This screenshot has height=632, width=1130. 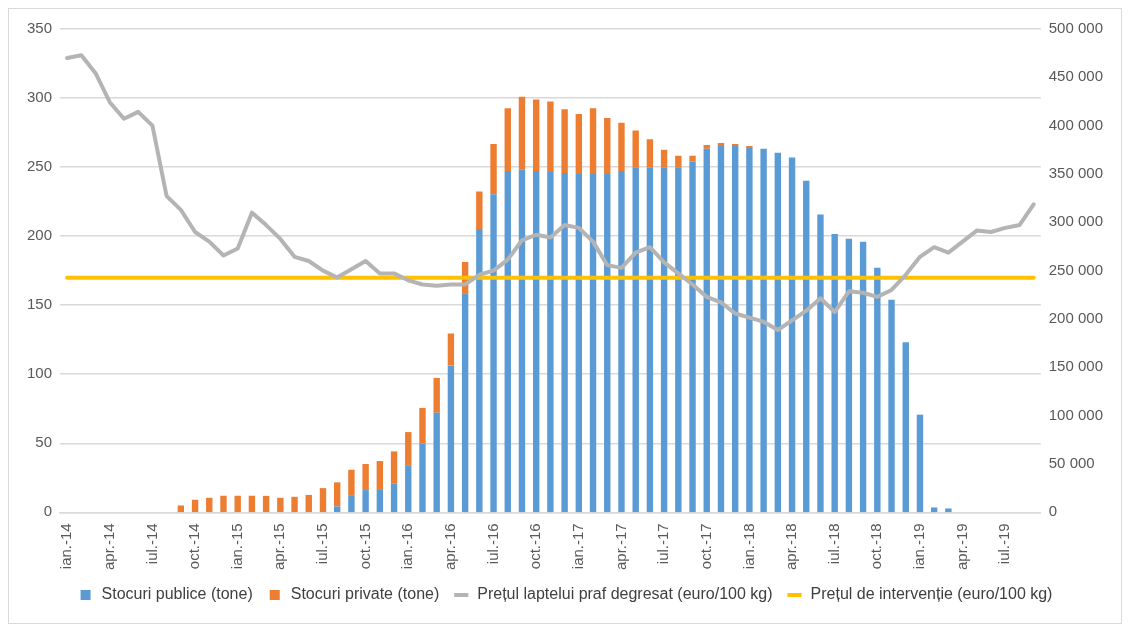 I want to click on x-tick-label: oct.-17, so click(x=705, y=546).